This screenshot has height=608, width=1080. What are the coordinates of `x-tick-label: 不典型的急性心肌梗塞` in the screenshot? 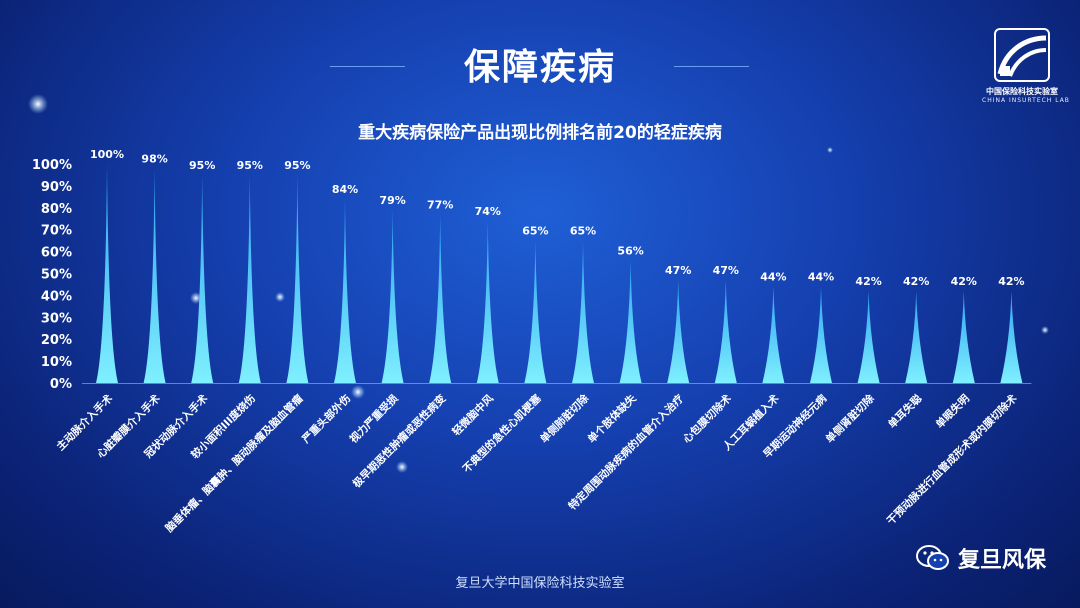 It's located at (502, 434).